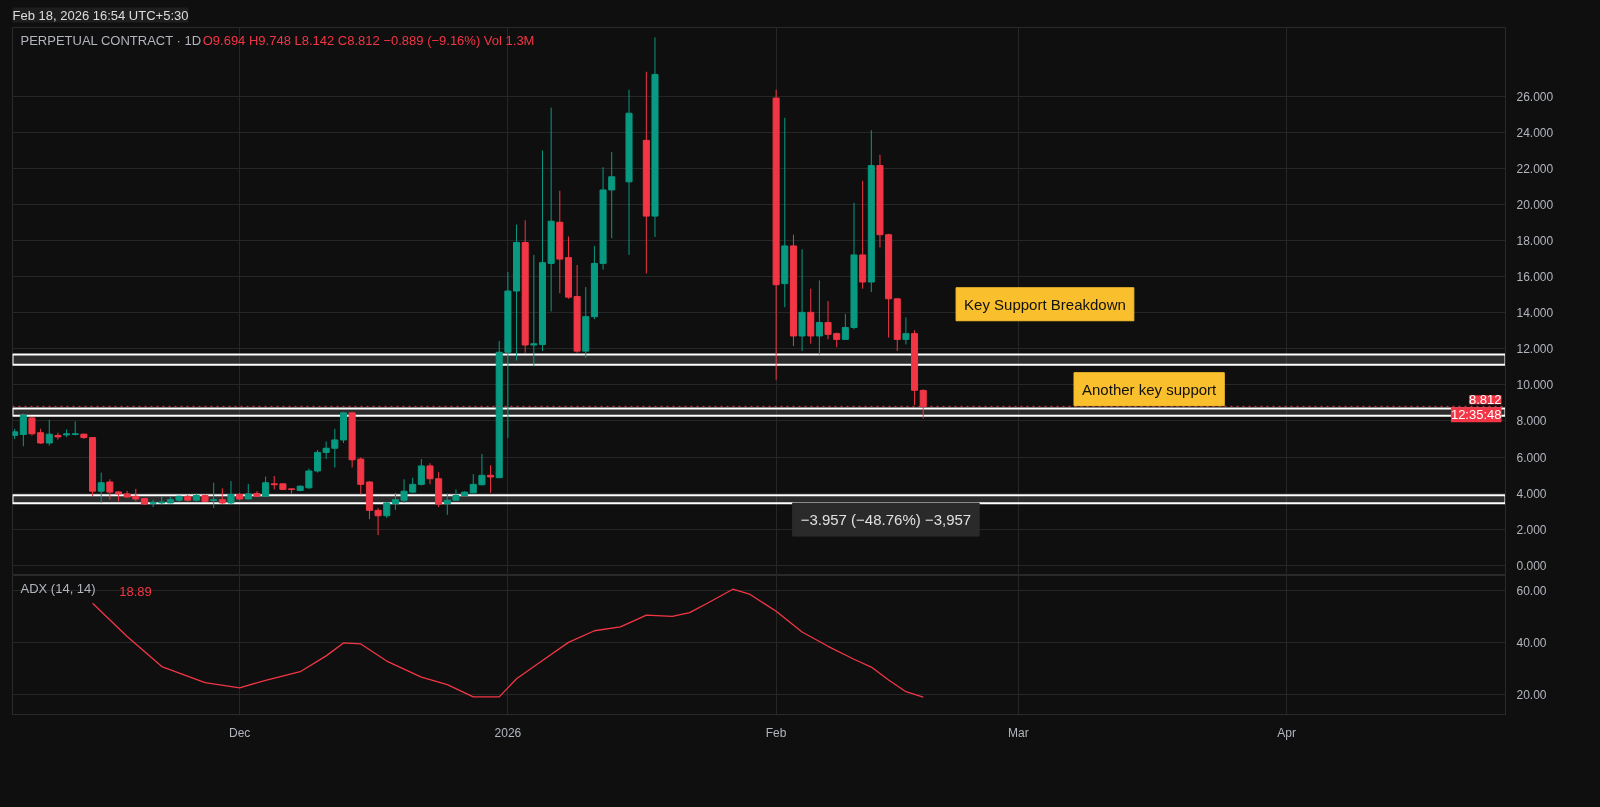 This screenshot has width=1600, height=807. What do you see at coordinates (1535, 204) in the screenshot?
I see `y-tick-label: 20.000` at bounding box center [1535, 204].